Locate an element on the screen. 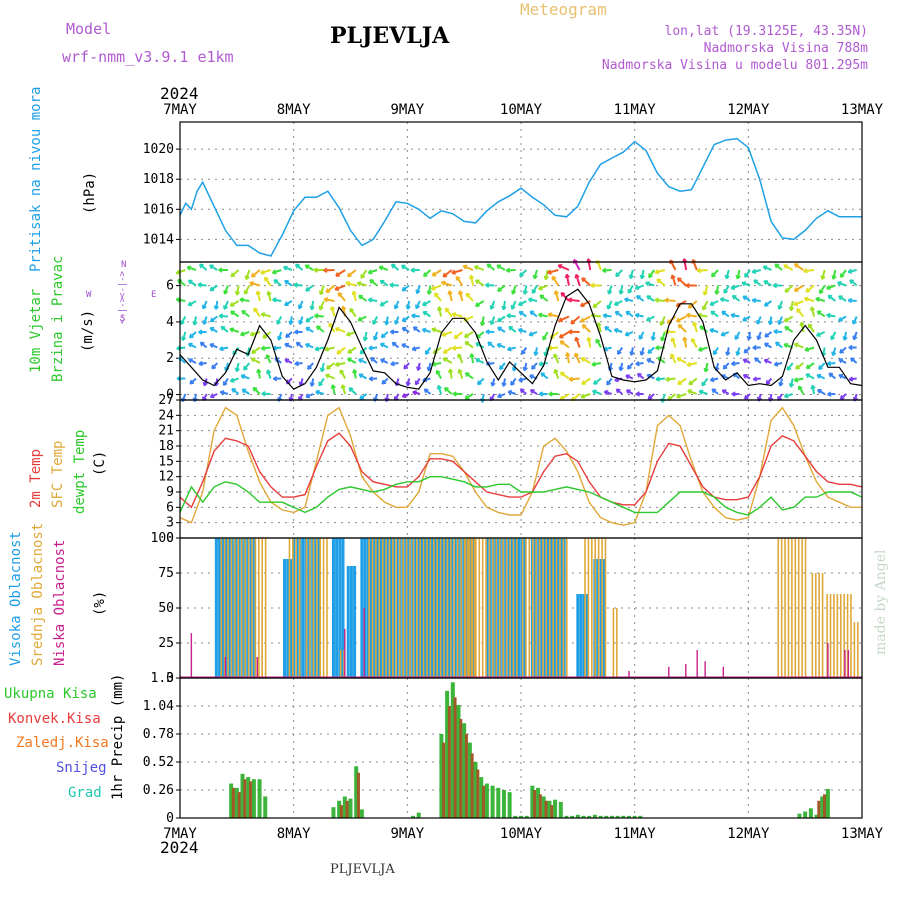  bottom-day-label: 11MAY is located at coordinates (635, 834).